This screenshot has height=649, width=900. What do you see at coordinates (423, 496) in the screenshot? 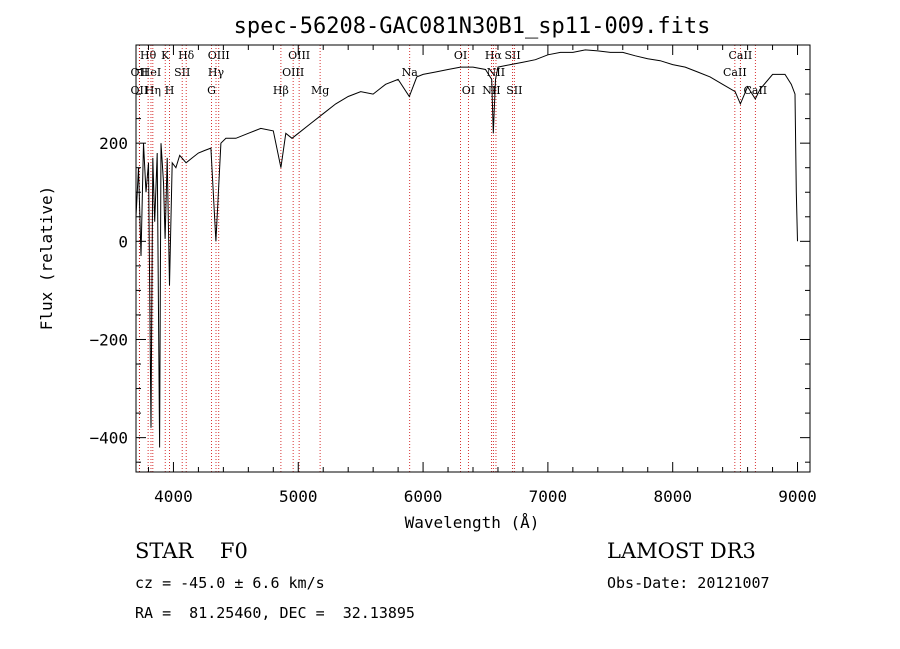
I see `x-tick-label: 6000` at bounding box center [423, 496].